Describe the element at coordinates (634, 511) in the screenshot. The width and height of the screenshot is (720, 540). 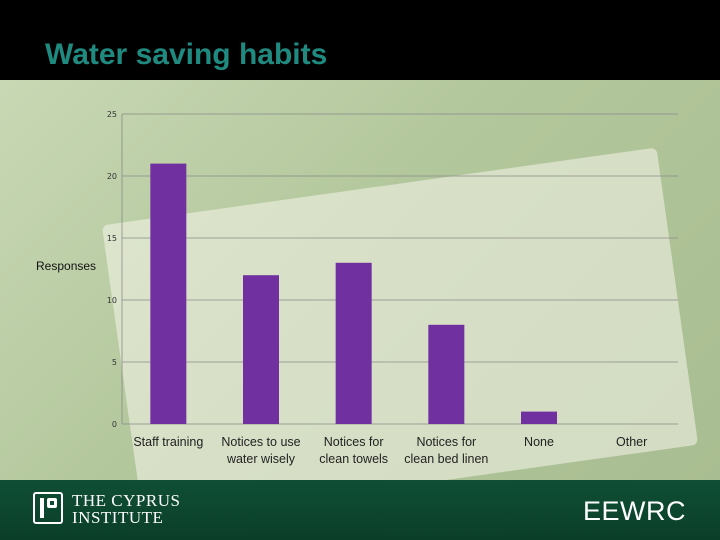
I see `footer-brand: EEWRC` at that location.